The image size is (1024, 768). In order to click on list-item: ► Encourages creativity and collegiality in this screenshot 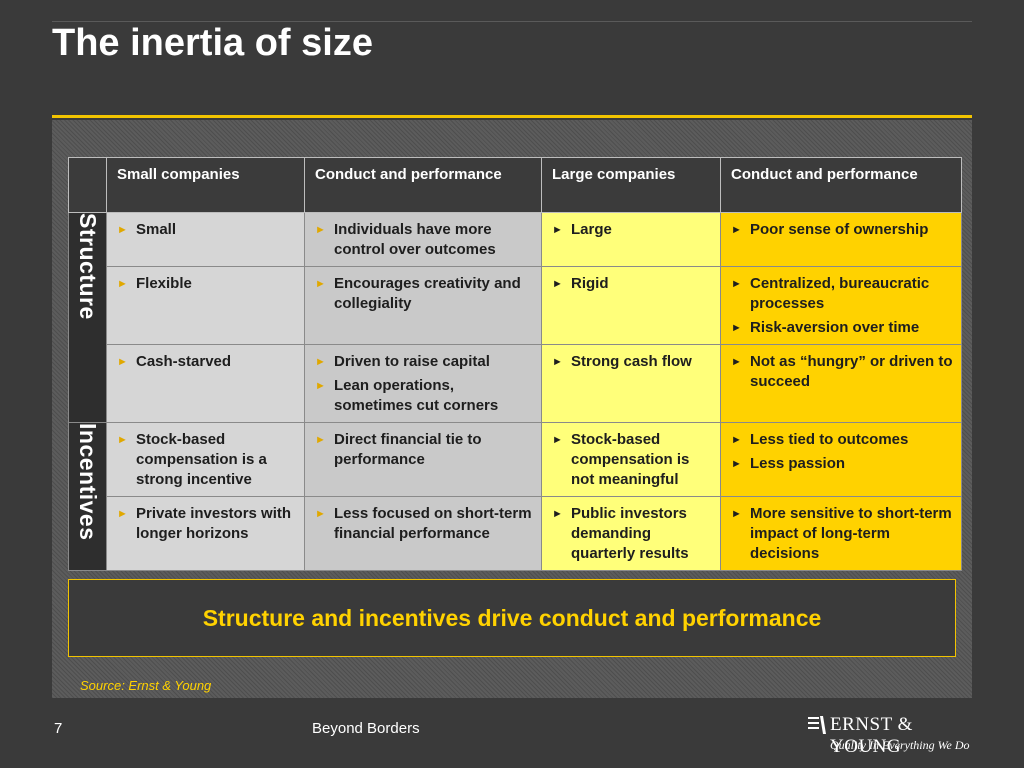, I will do `click(424, 294)`.